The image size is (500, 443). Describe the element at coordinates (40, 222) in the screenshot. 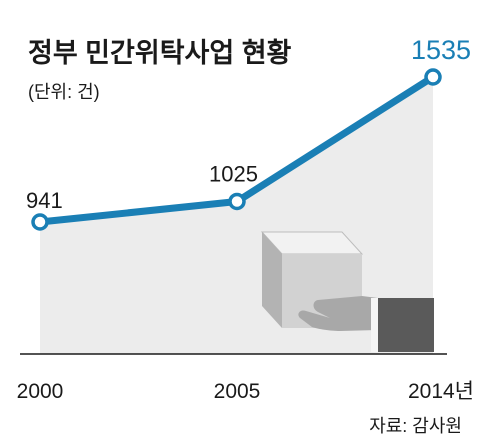

I see `data-point-2000` at that location.